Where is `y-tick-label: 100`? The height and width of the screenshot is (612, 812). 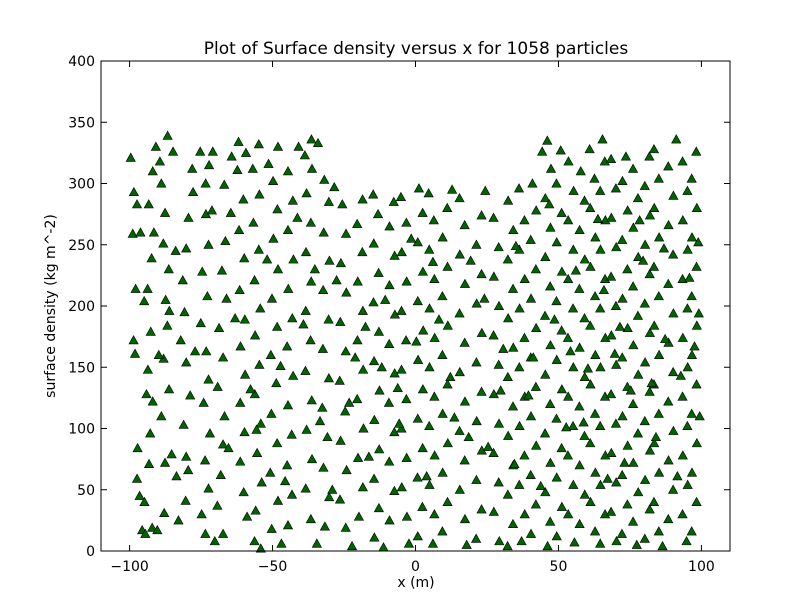
y-tick-label: 100 is located at coordinates (81, 430).